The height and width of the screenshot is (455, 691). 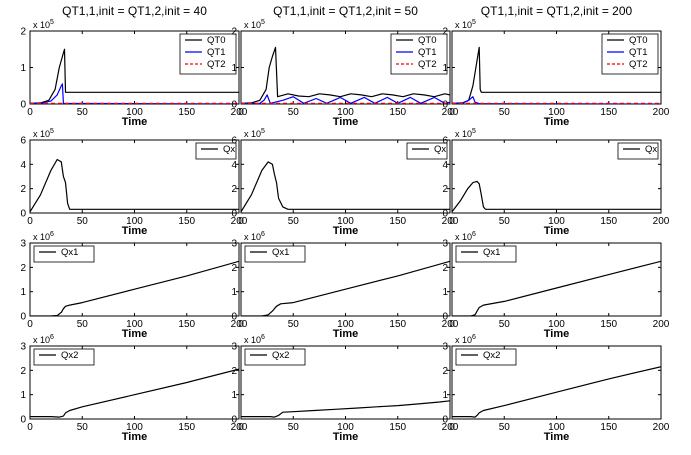 I want to click on series-line-qx, so click(x=345, y=187).